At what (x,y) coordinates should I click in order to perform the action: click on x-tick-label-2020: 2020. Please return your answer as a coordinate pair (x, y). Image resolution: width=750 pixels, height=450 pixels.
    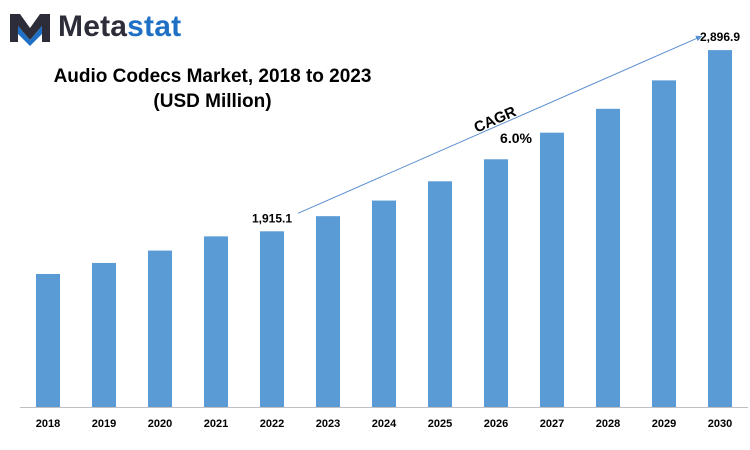
    Looking at the image, I should click on (160, 424).